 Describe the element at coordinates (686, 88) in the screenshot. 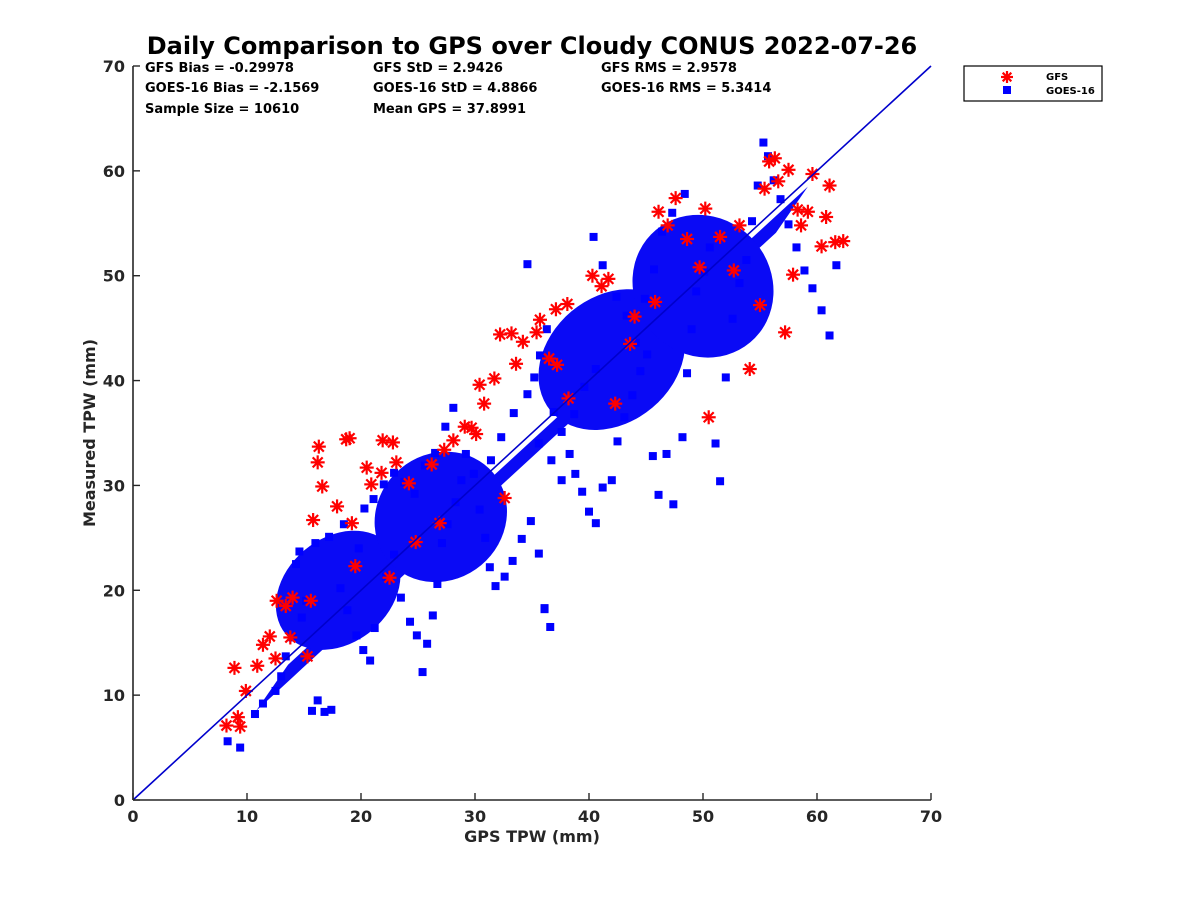

I see `stat-goes-rms: GOES-16 RMS = 5.3414` at that location.